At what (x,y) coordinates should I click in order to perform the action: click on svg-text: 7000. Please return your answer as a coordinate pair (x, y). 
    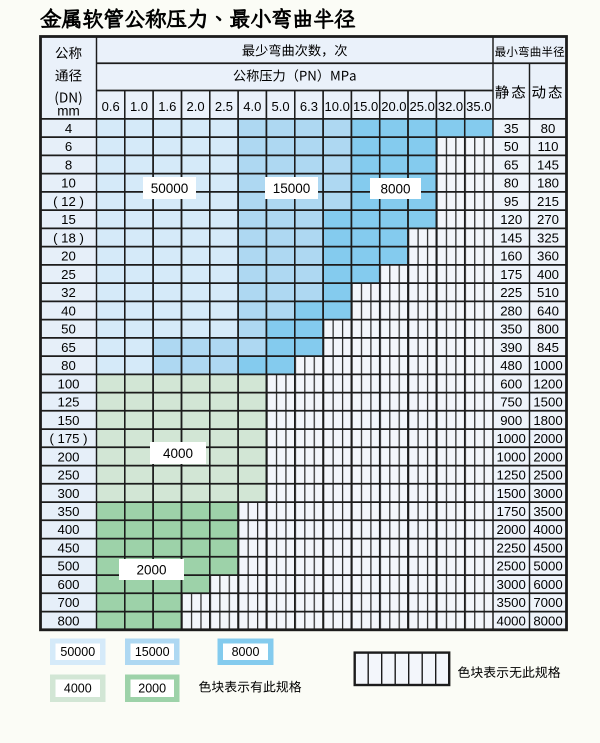
    Looking at the image, I should click on (547, 602).